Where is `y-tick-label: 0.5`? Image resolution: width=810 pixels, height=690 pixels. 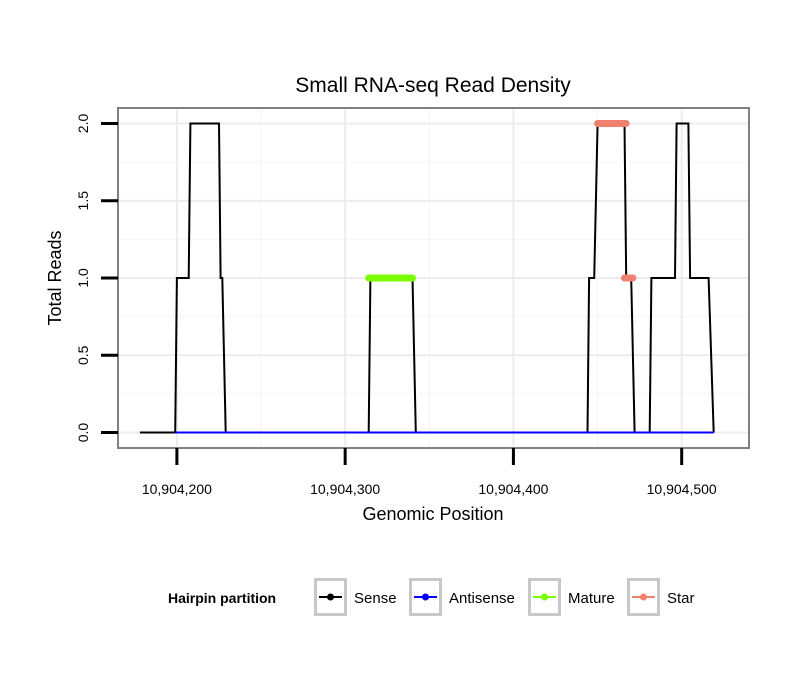
y-tick-label: 0.5 is located at coordinates (83, 355).